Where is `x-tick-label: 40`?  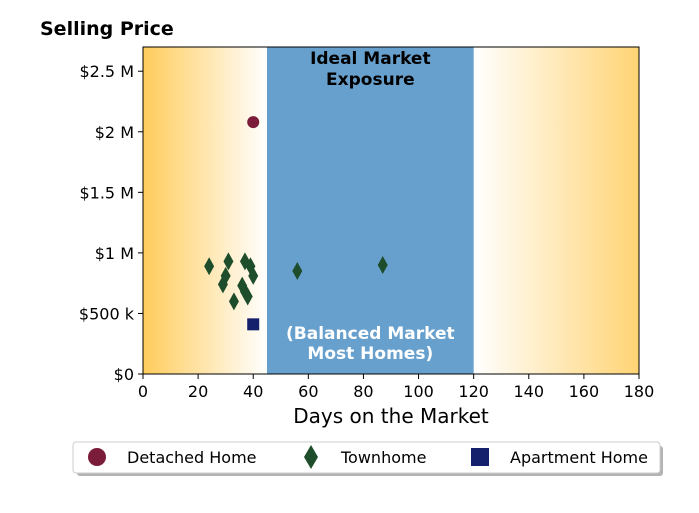 x-tick-label: 40 is located at coordinates (253, 391).